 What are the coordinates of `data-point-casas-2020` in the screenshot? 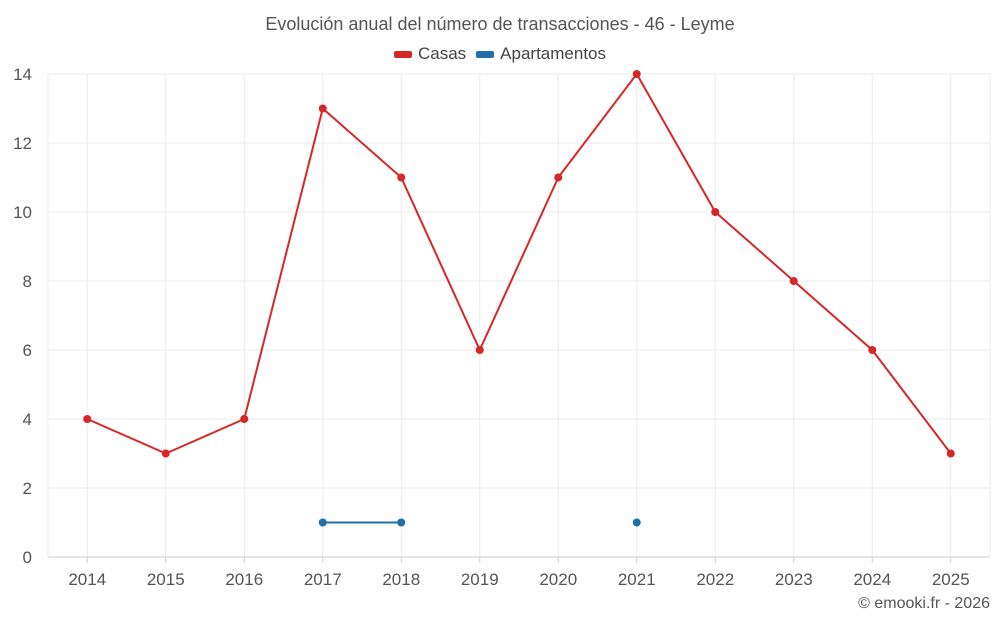 It's located at (558, 177).